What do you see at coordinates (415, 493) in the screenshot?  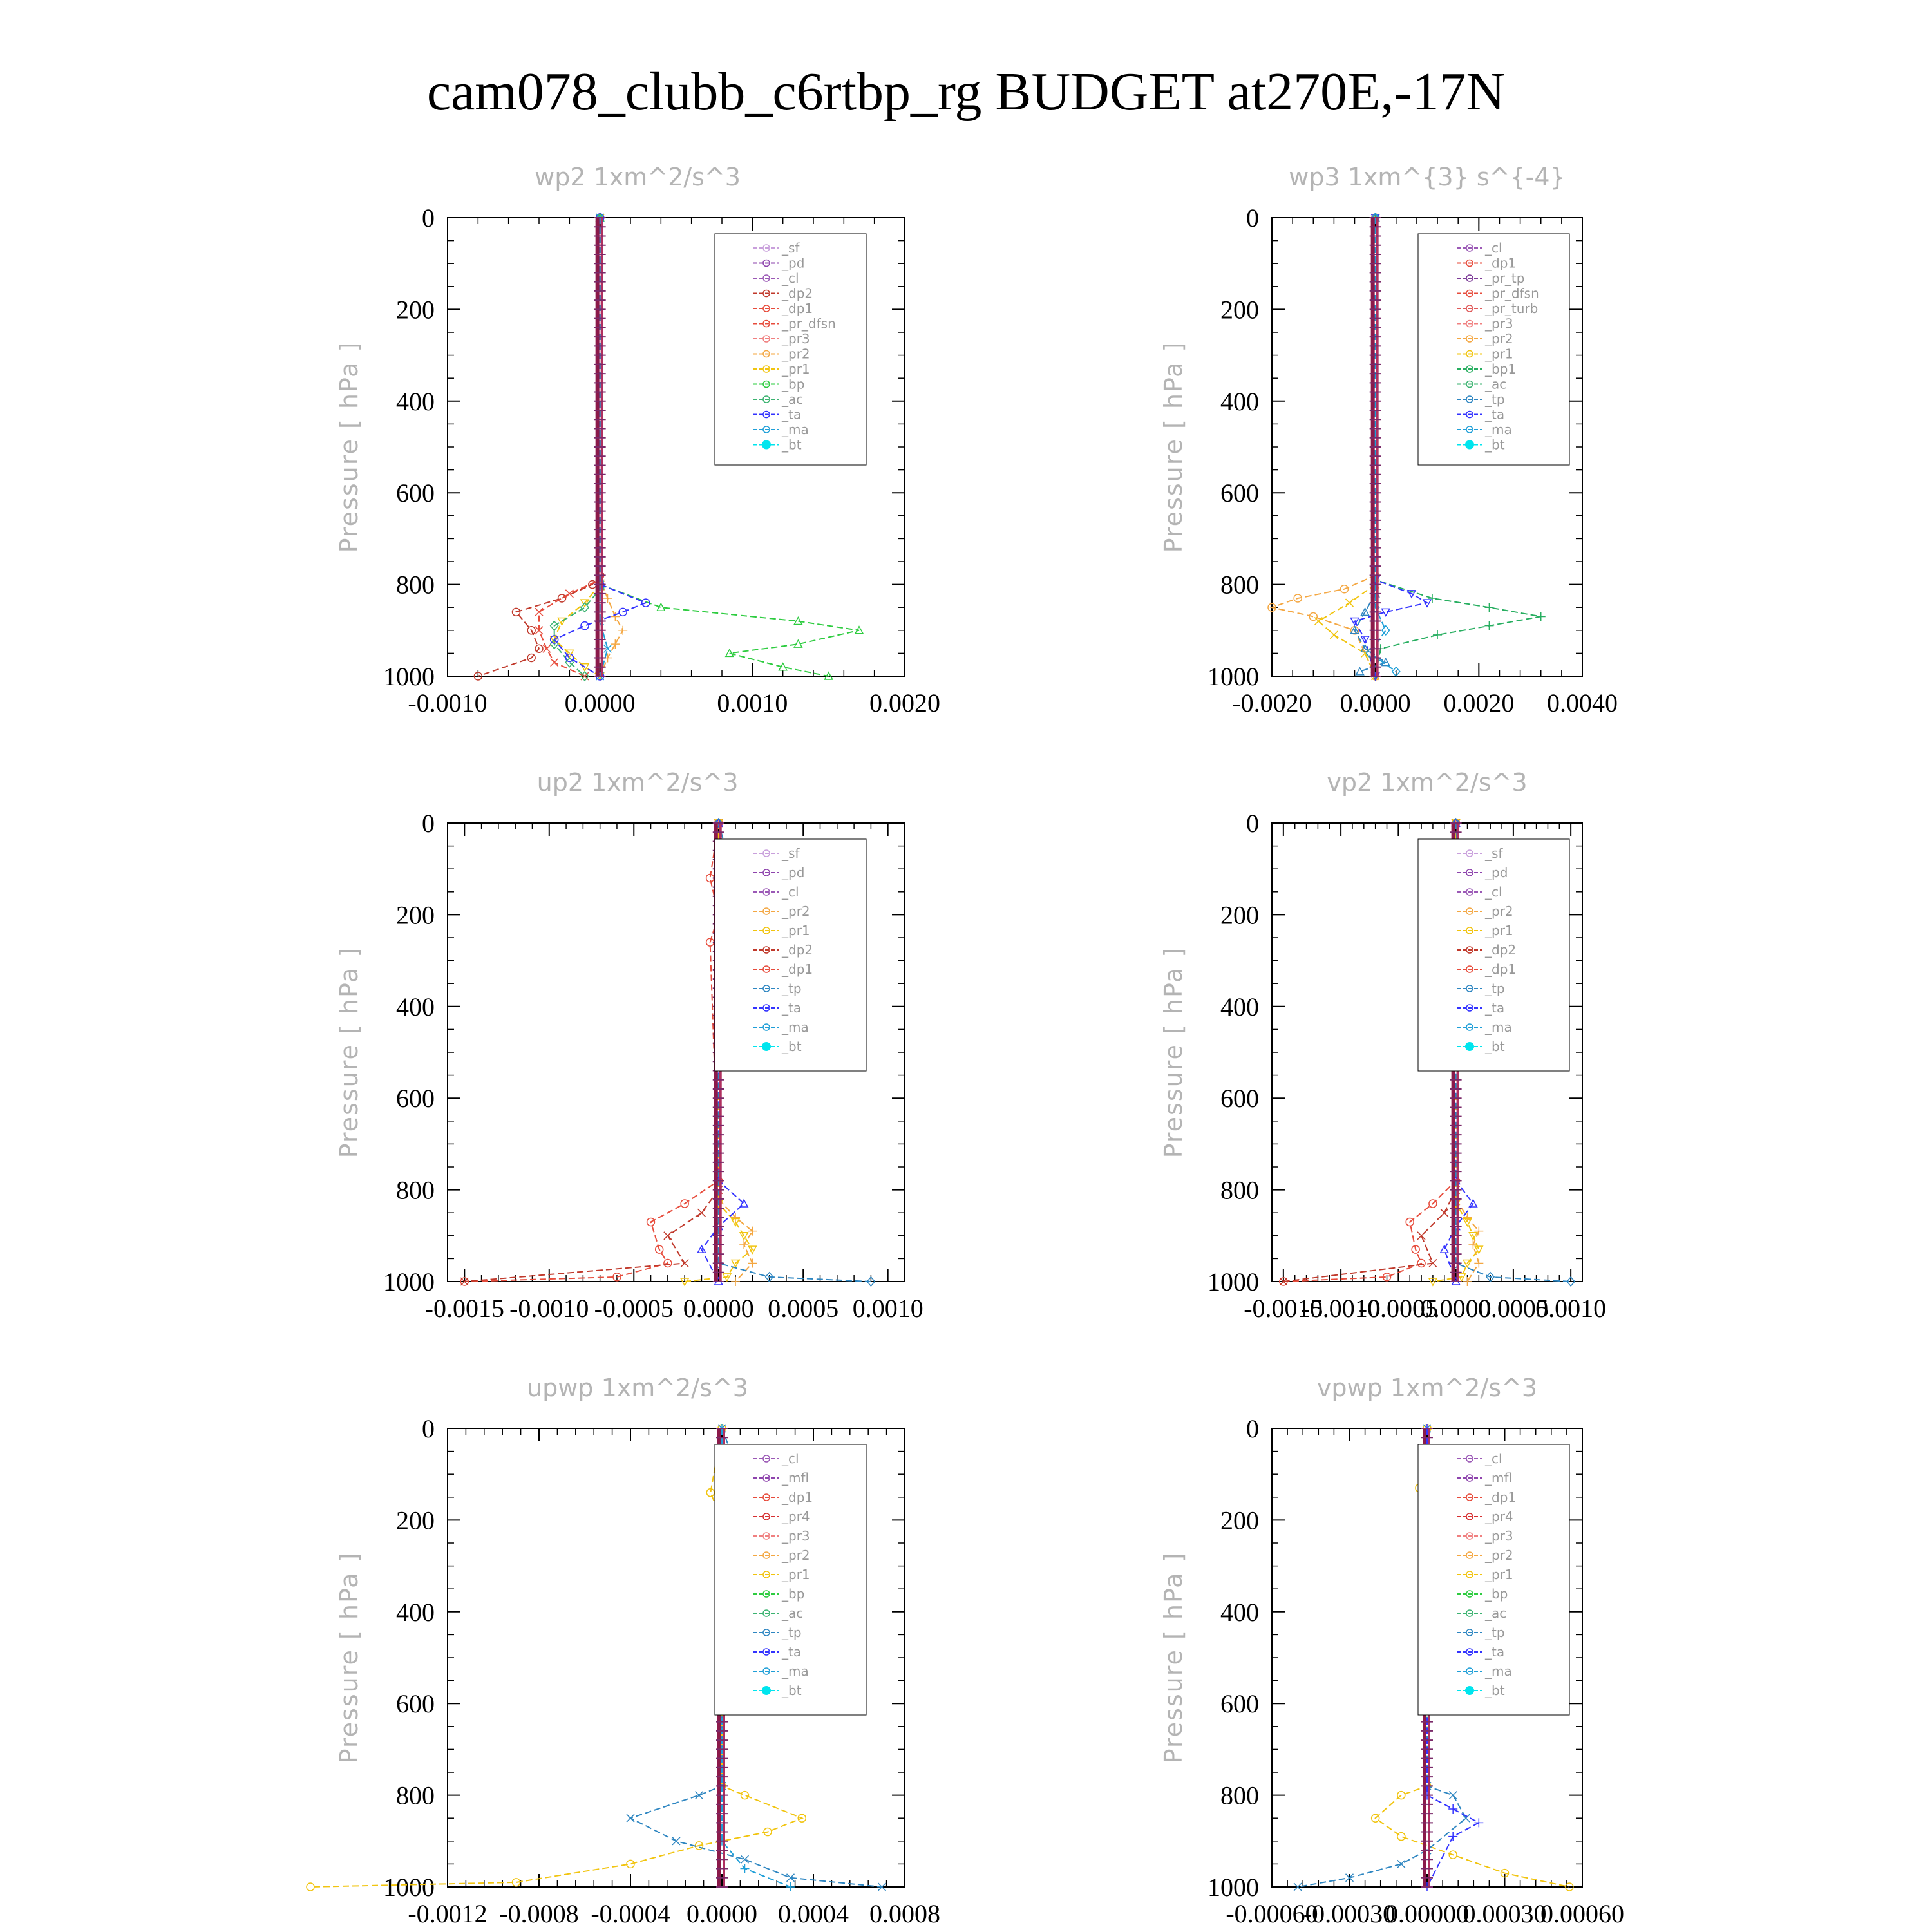 I see `y-tick-label: 600` at bounding box center [415, 493].